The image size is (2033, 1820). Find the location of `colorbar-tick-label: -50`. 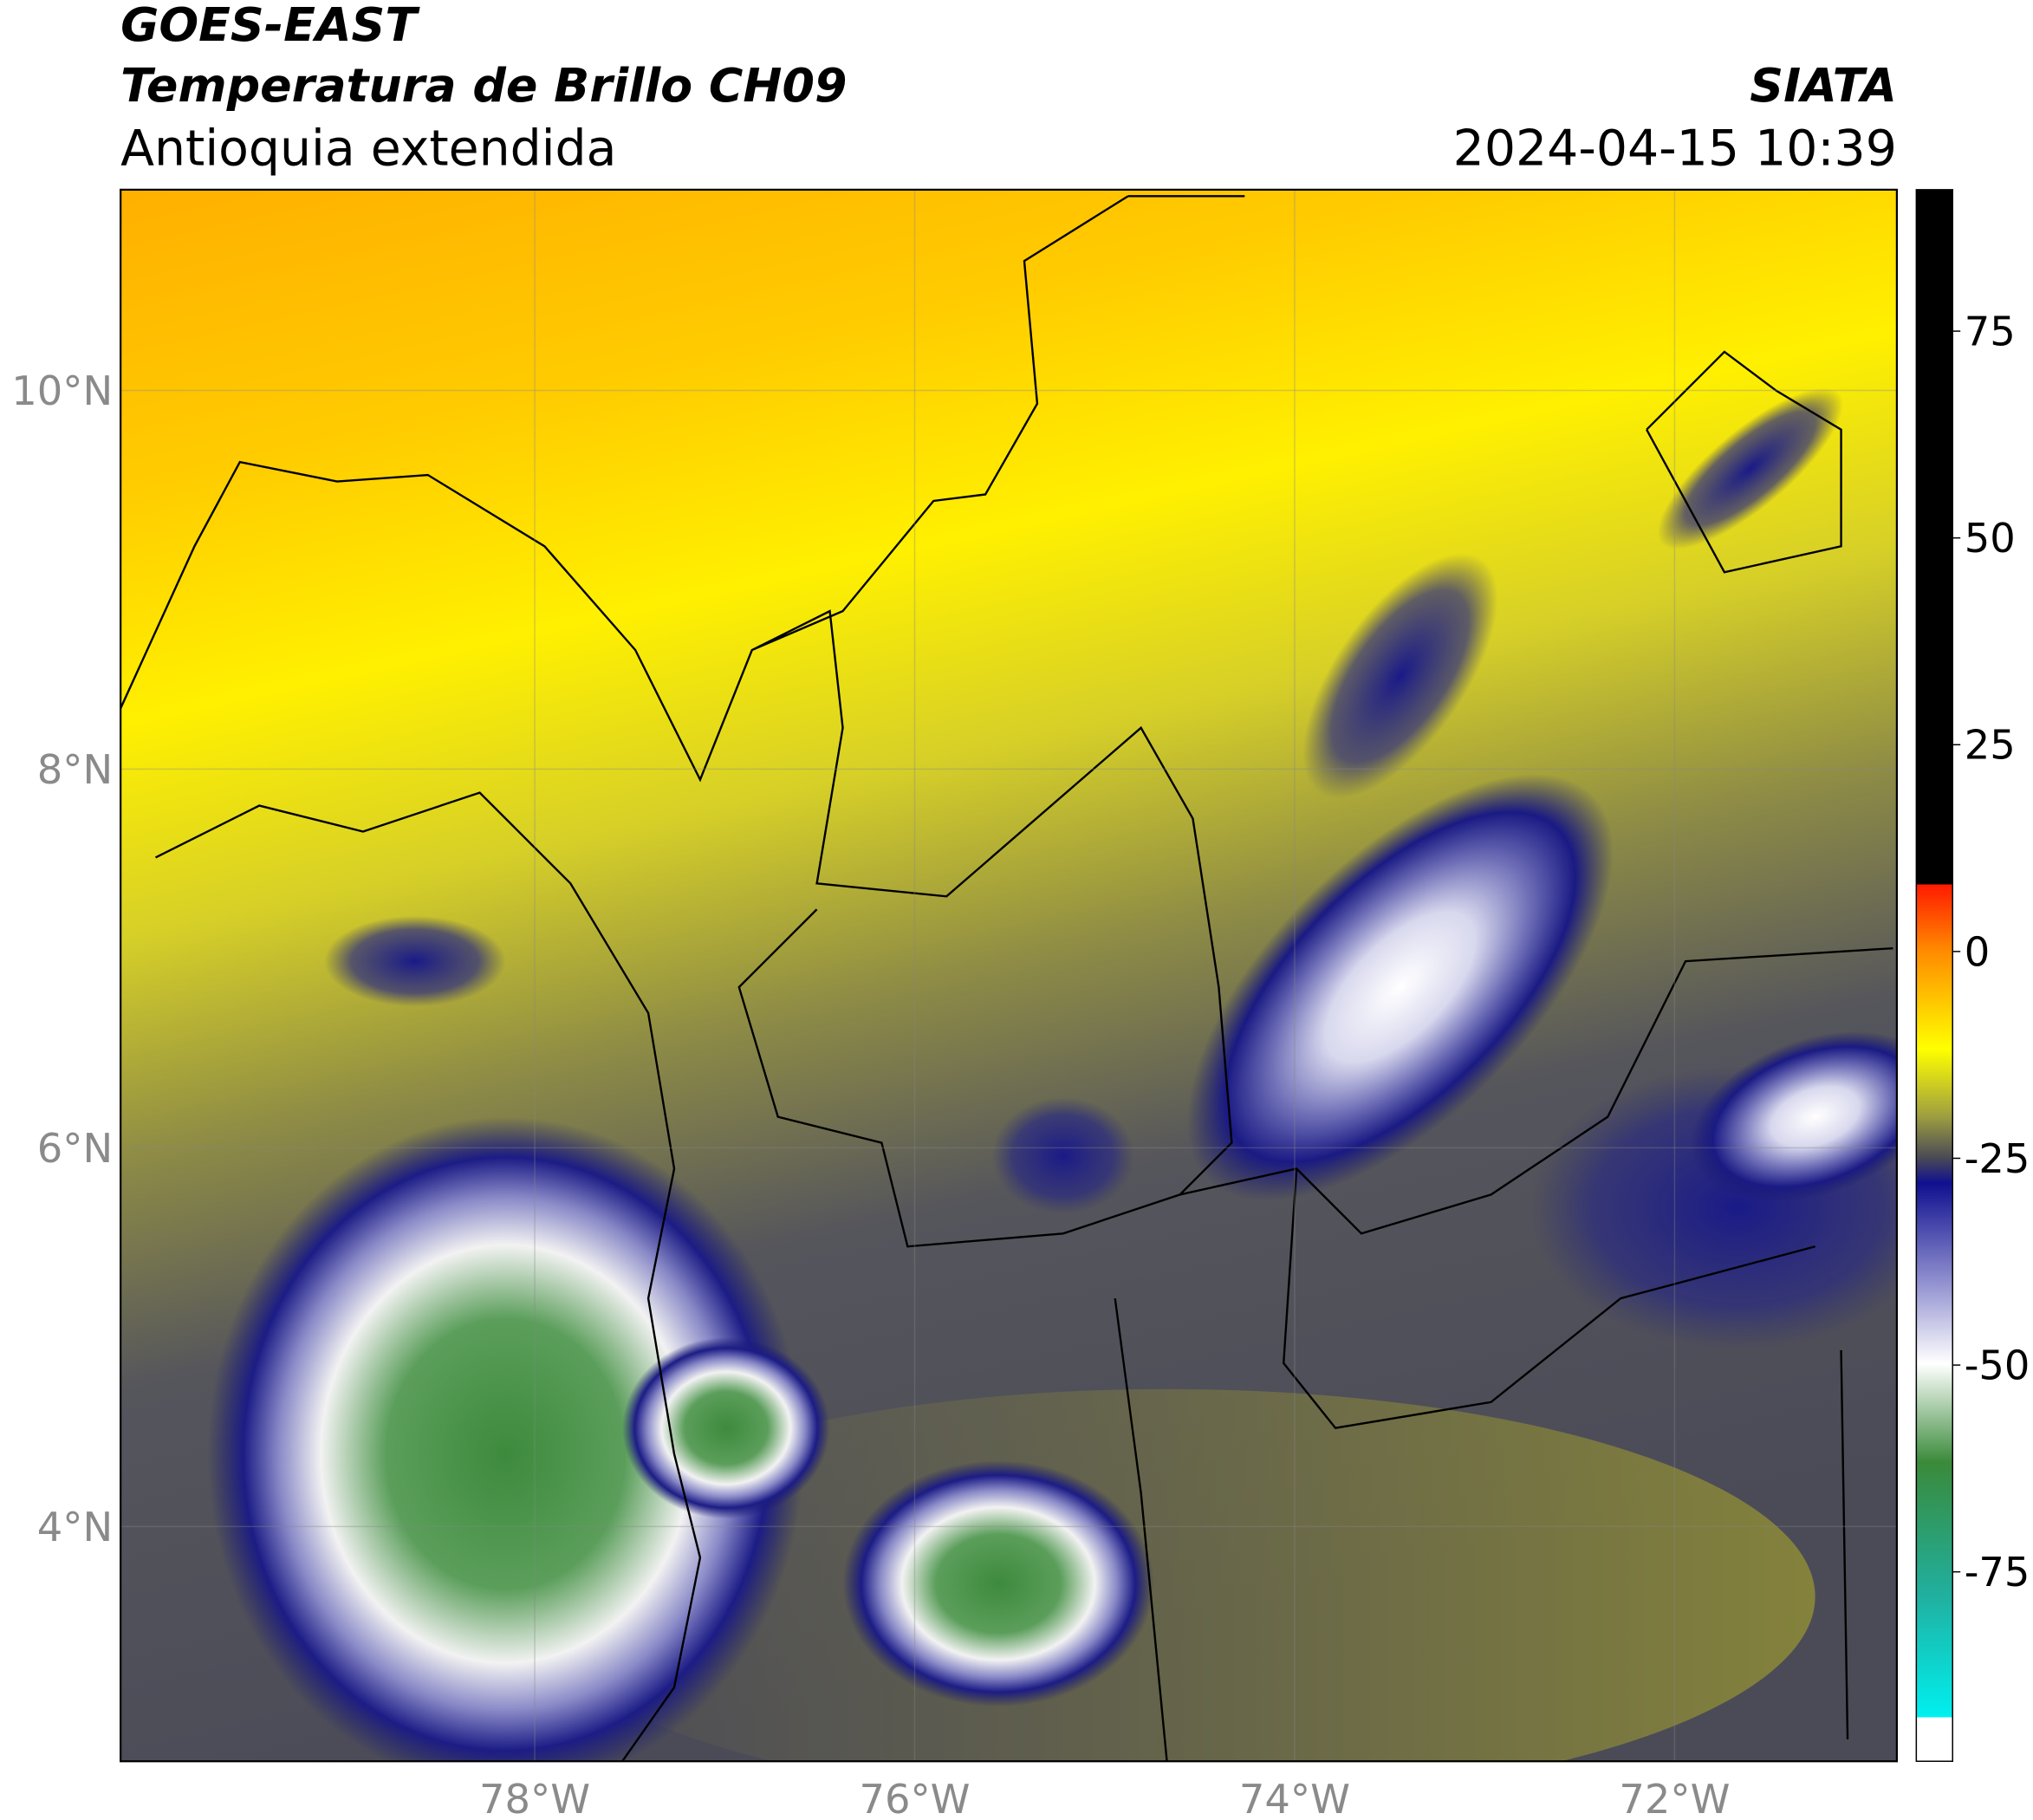

colorbar-tick-label: -50 is located at coordinates (1997, 1365).